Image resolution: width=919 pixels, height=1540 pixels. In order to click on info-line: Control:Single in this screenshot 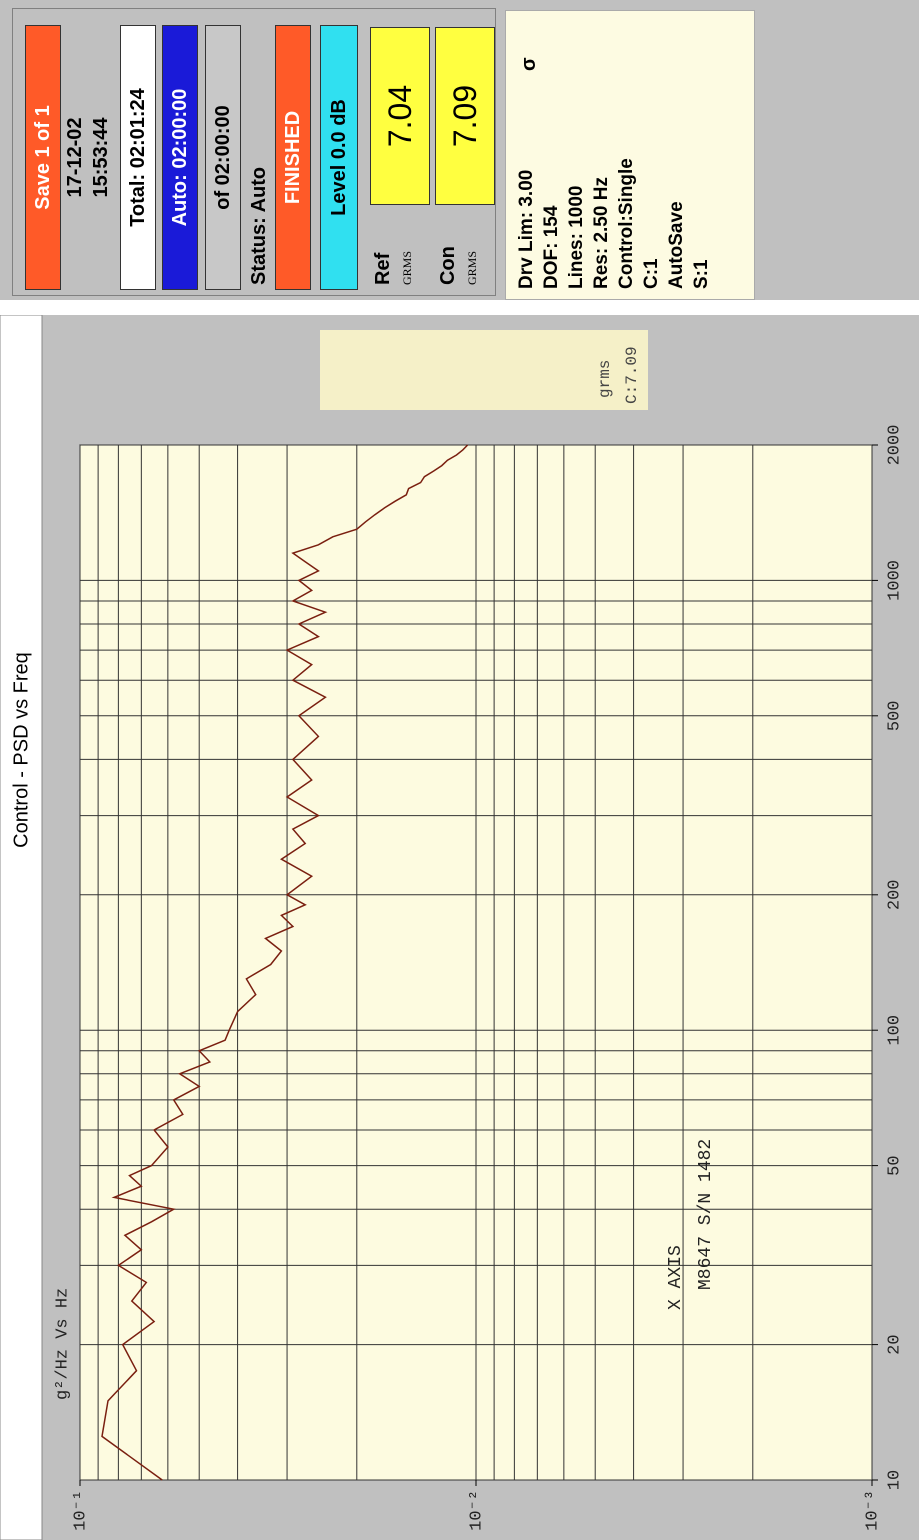, I will do `click(626, 223)`.